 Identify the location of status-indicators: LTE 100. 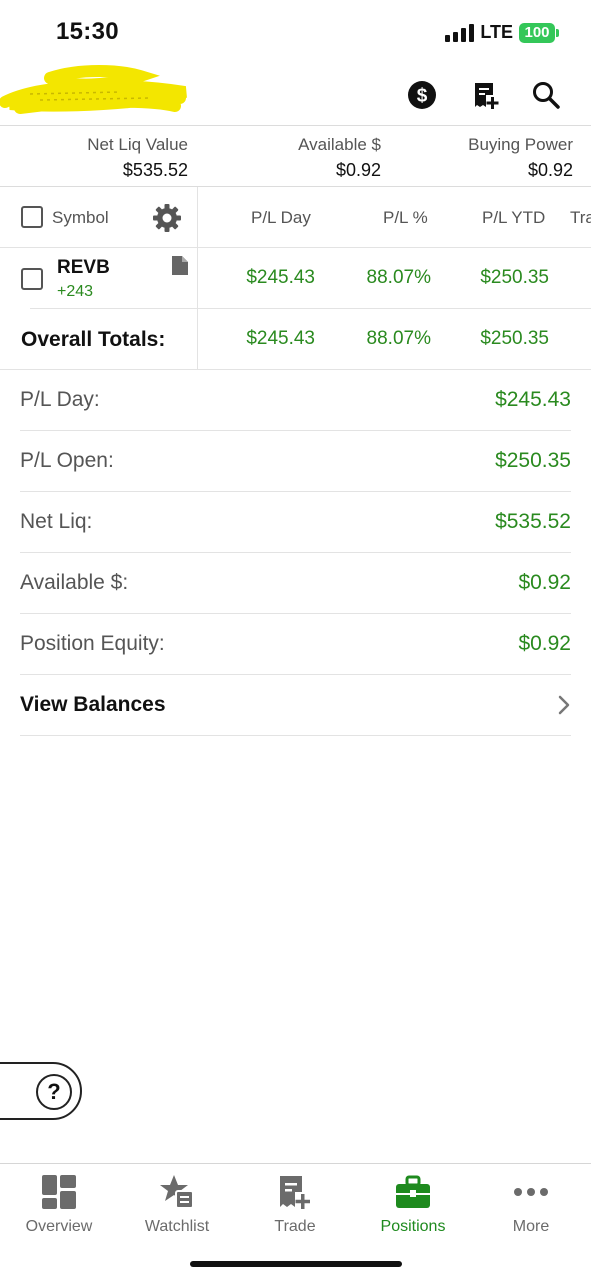
(502, 32).